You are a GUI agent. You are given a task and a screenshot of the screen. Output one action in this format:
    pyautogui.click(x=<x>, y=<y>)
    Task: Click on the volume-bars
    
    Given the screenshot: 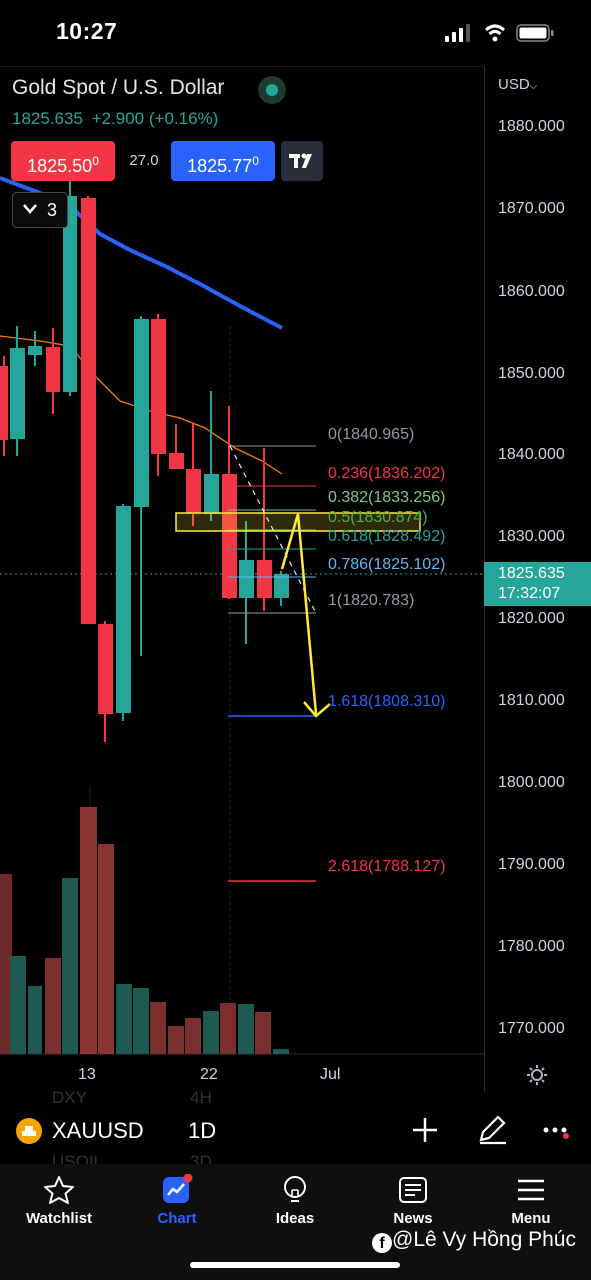 What is the action you would take?
    pyautogui.click(x=144, y=930)
    